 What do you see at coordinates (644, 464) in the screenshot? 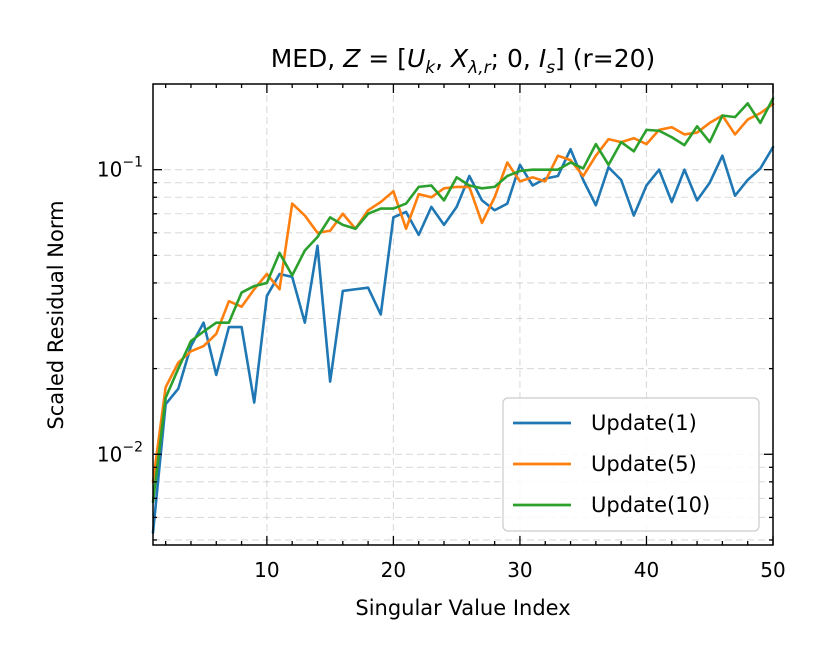
I see `legend-label: Update(5)` at bounding box center [644, 464].